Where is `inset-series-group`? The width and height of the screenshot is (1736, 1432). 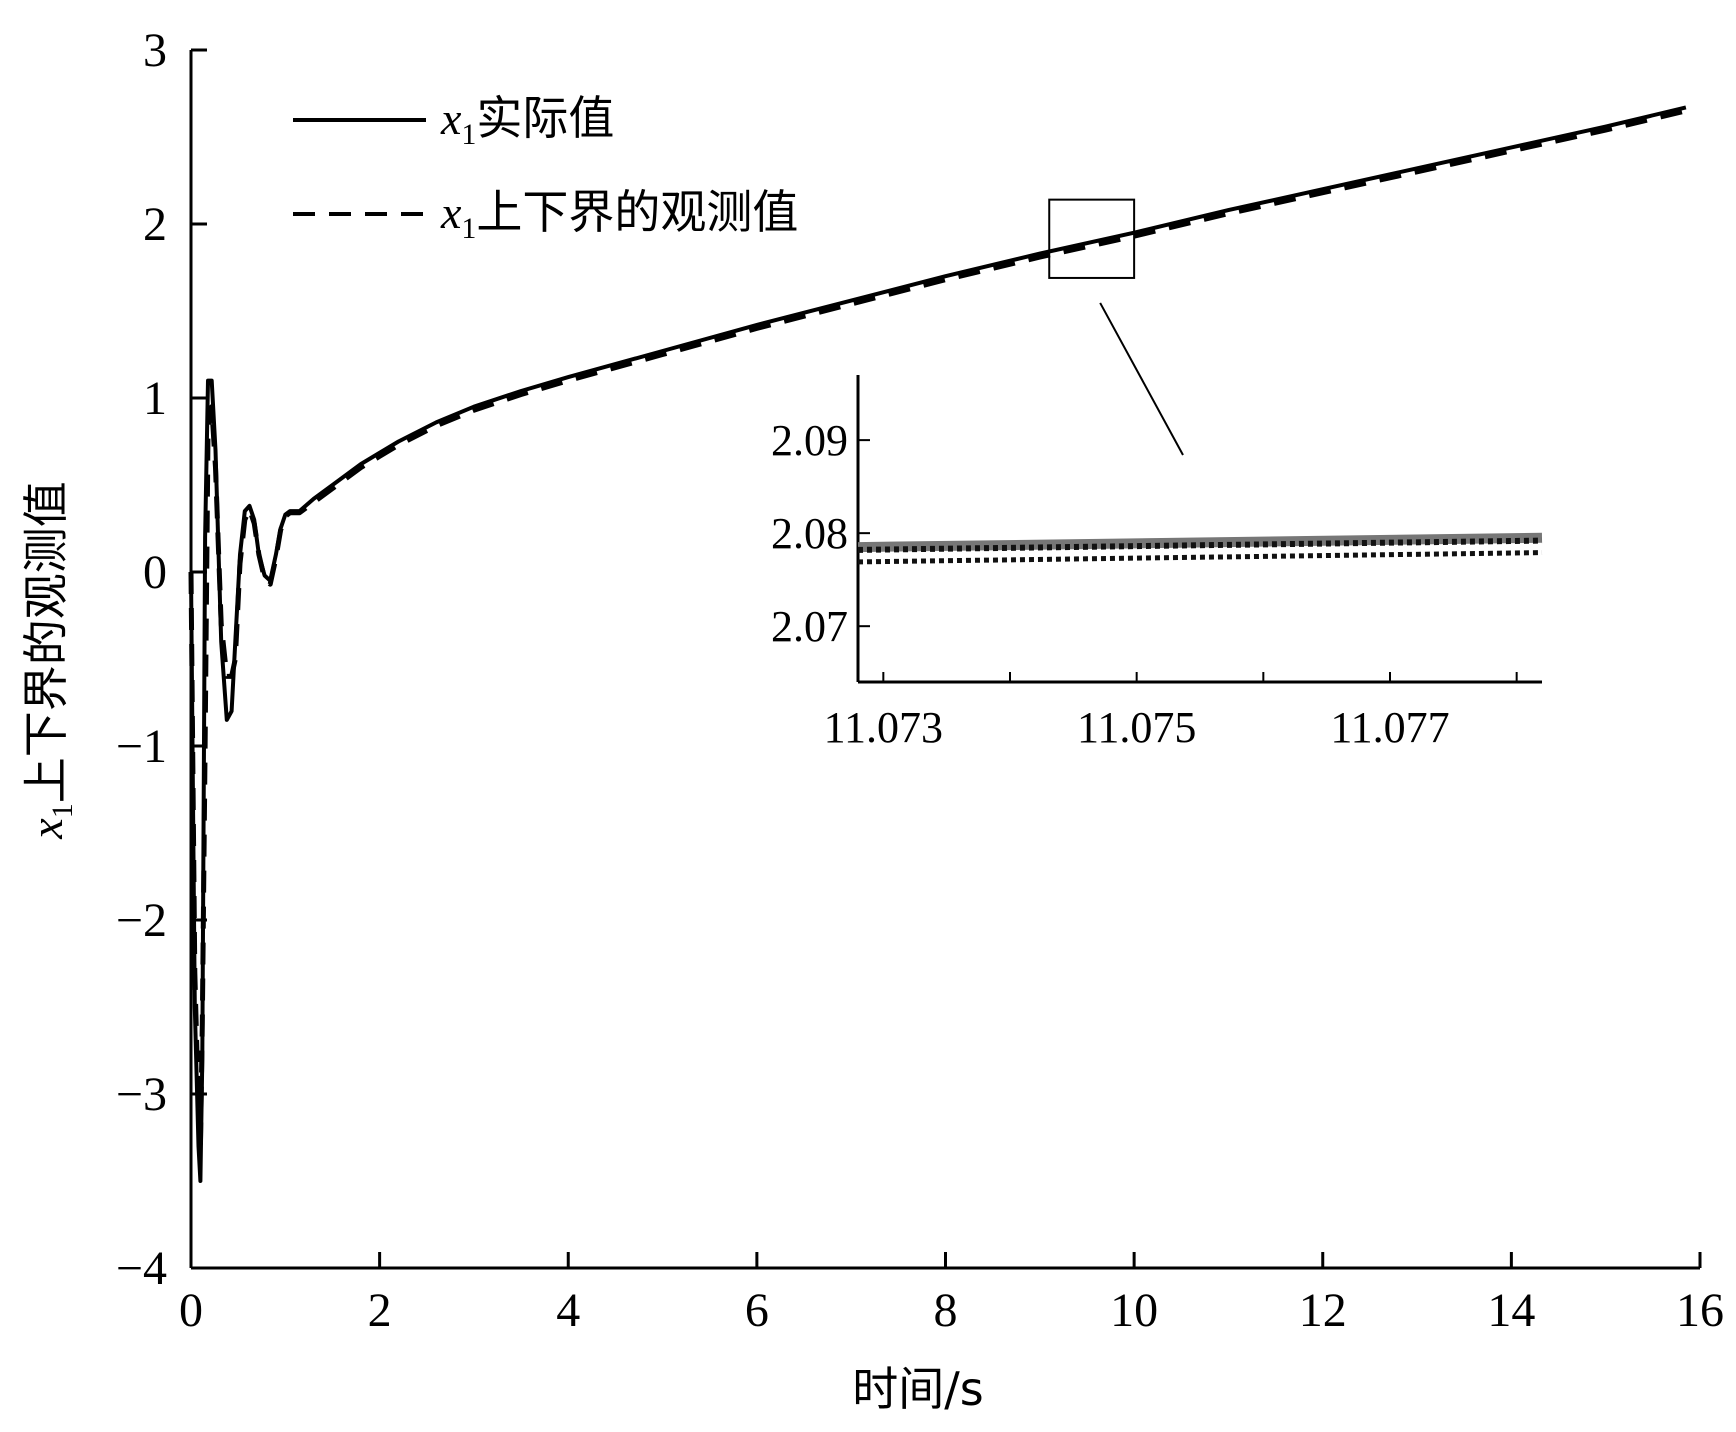 inset-series-group is located at coordinates (1200, 548).